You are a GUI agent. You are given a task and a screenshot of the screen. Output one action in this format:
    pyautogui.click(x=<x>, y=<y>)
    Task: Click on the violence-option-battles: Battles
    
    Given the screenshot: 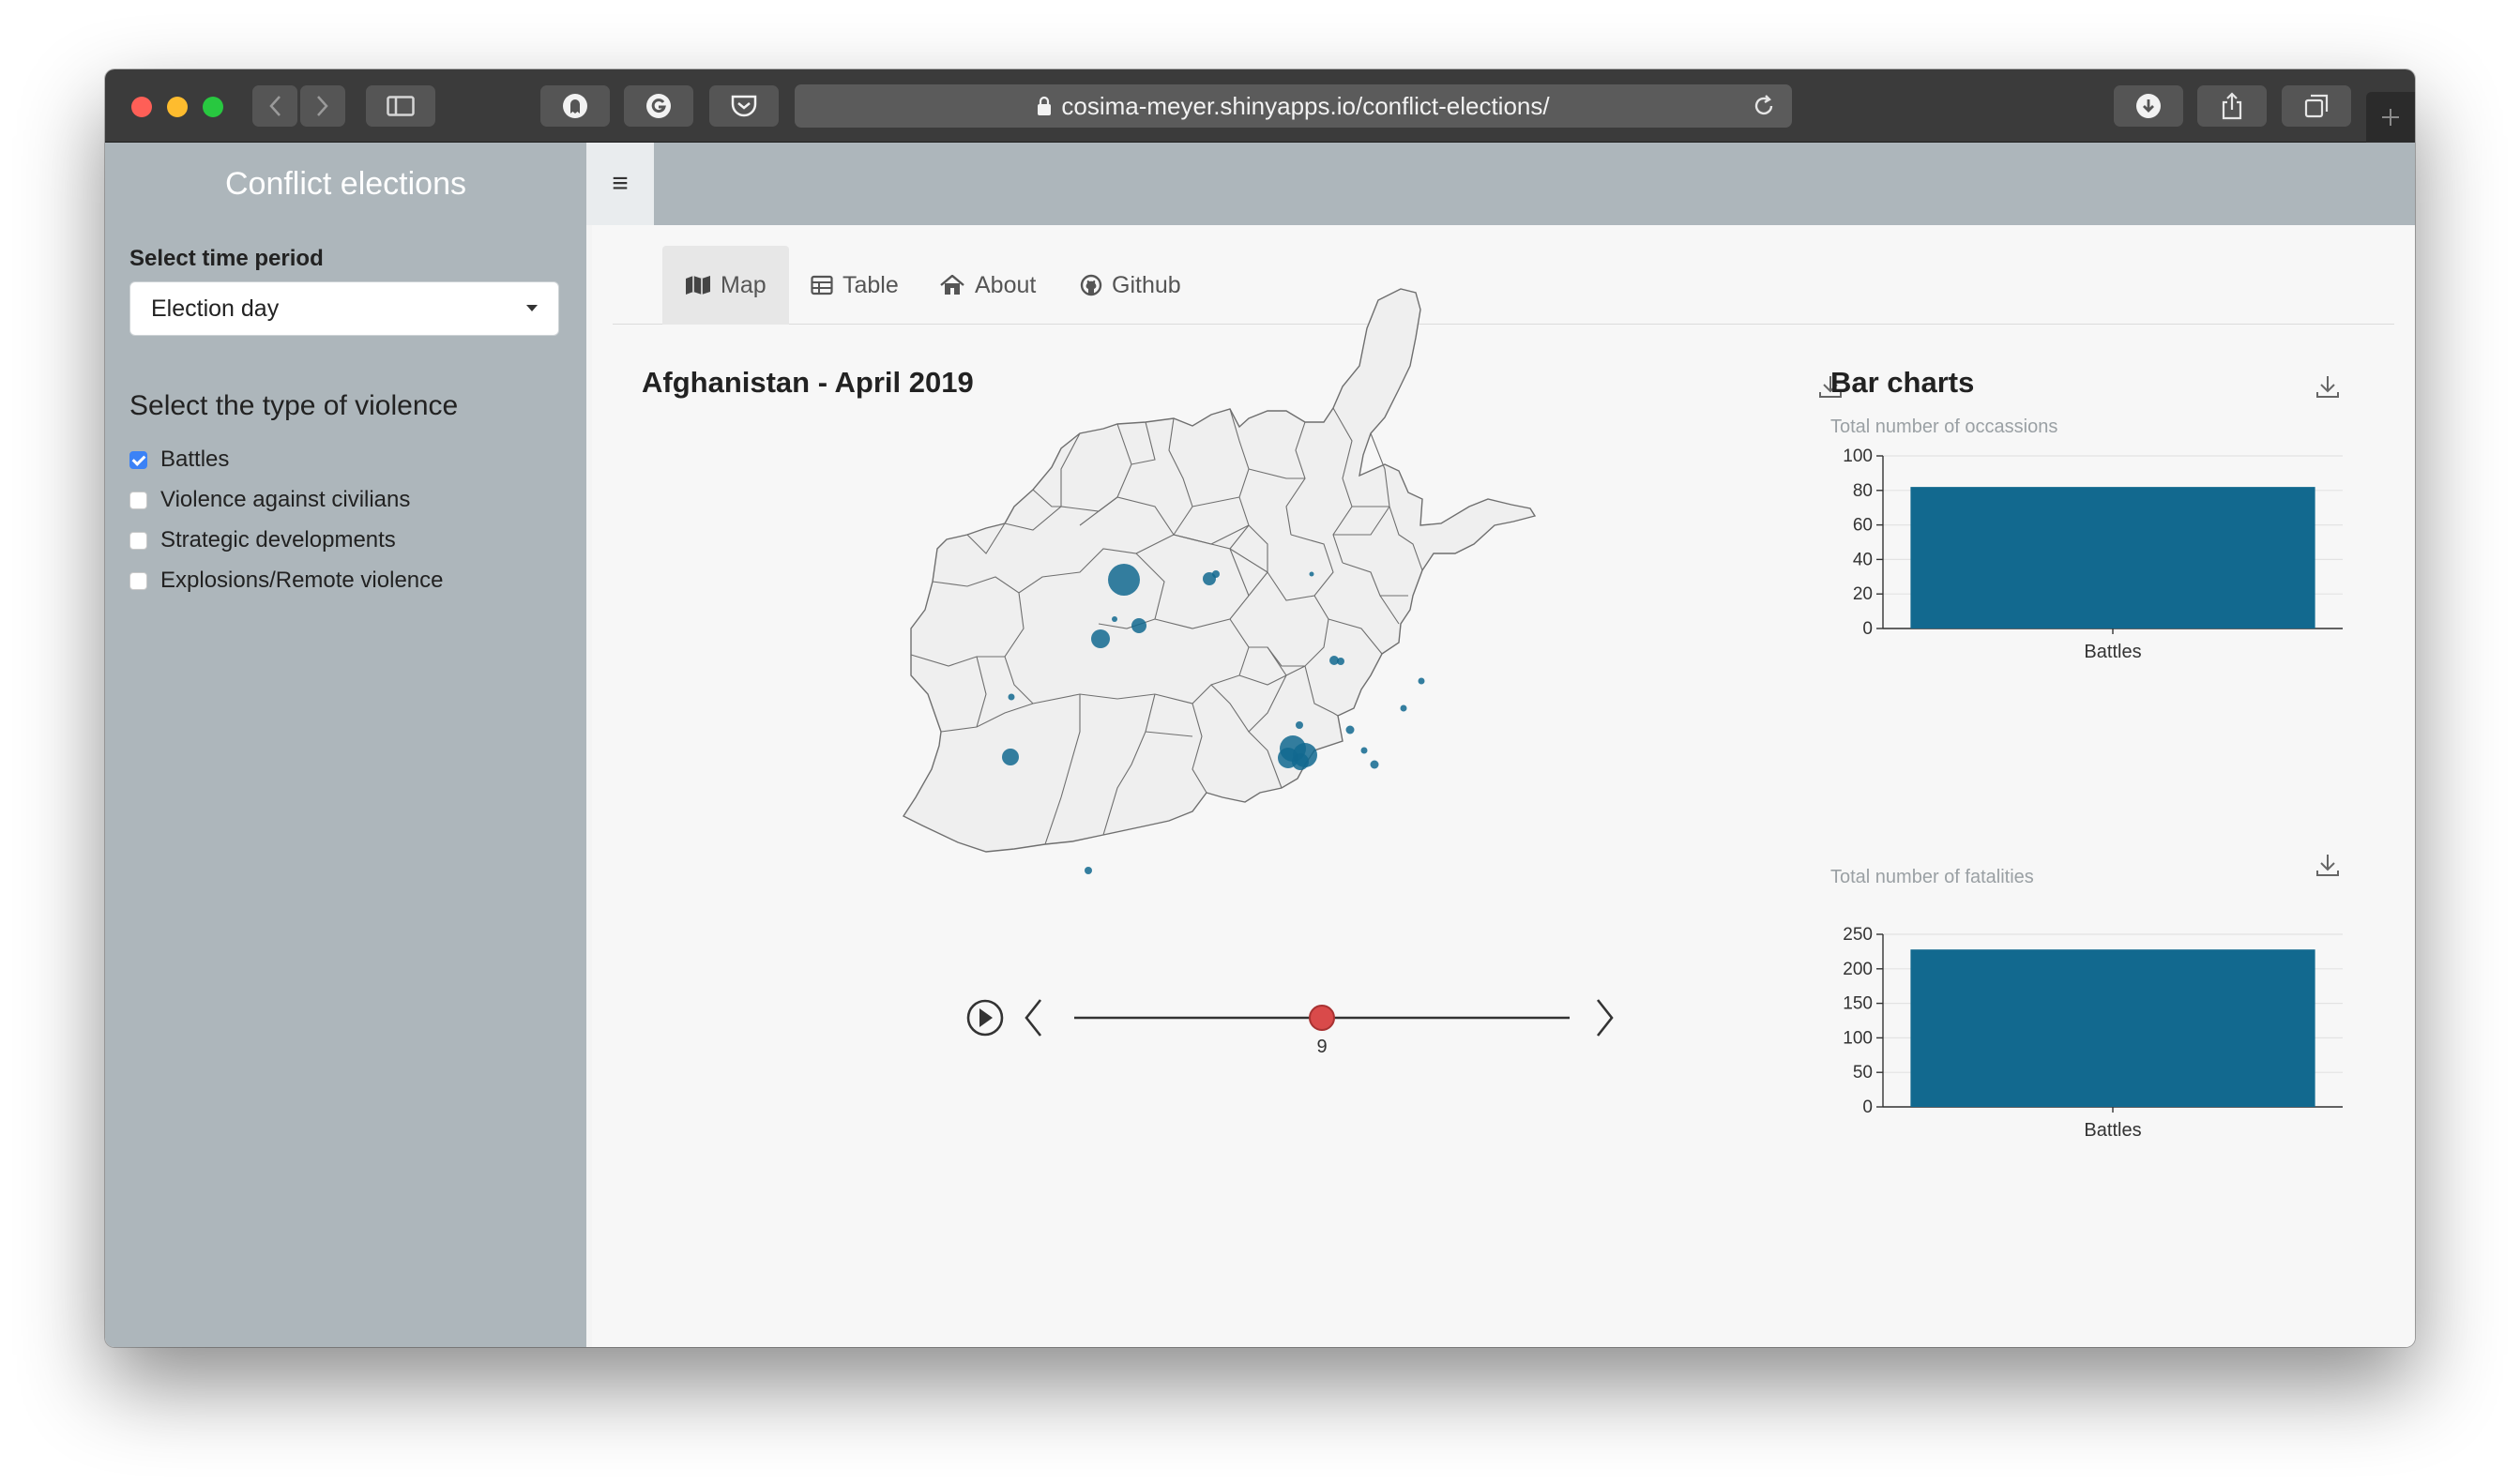 What is the action you would take?
    pyautogui.click(x=179, y=460)
    